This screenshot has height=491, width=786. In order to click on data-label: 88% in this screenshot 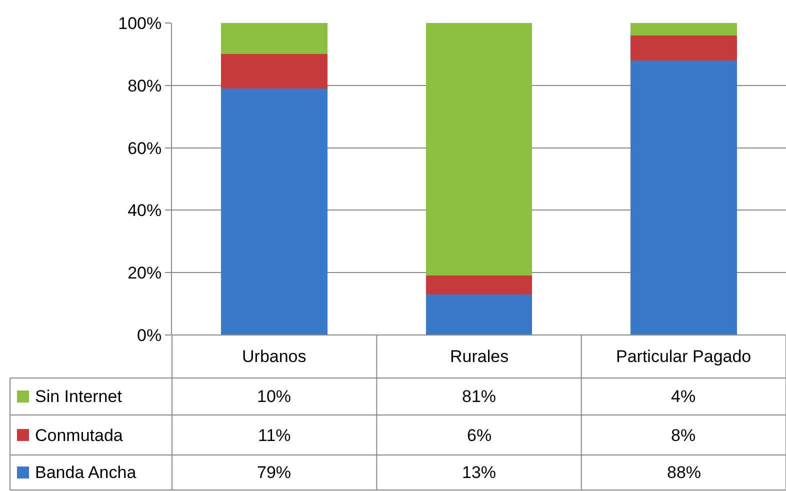, I will do `click(684, 472)`.